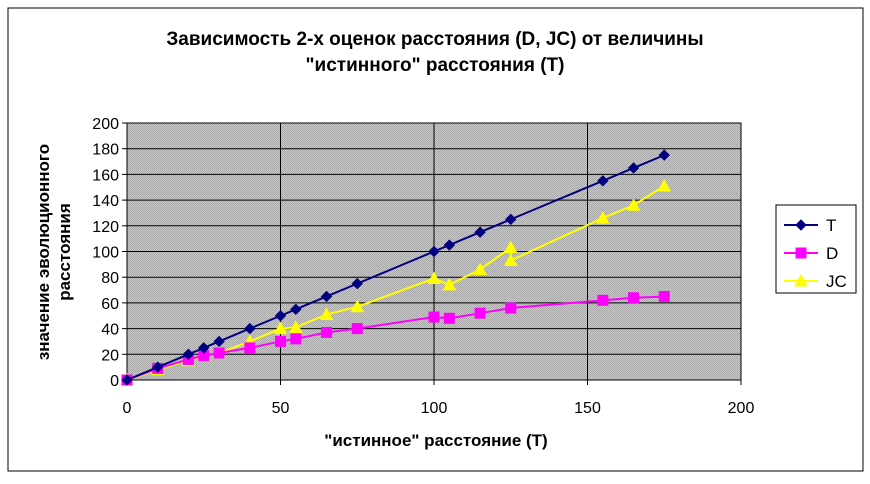 This screenshot has width=870, height=484. Describe the element at coordinates (105, 227) in the screenshot. I see `y-tick-label: 120` at that location.